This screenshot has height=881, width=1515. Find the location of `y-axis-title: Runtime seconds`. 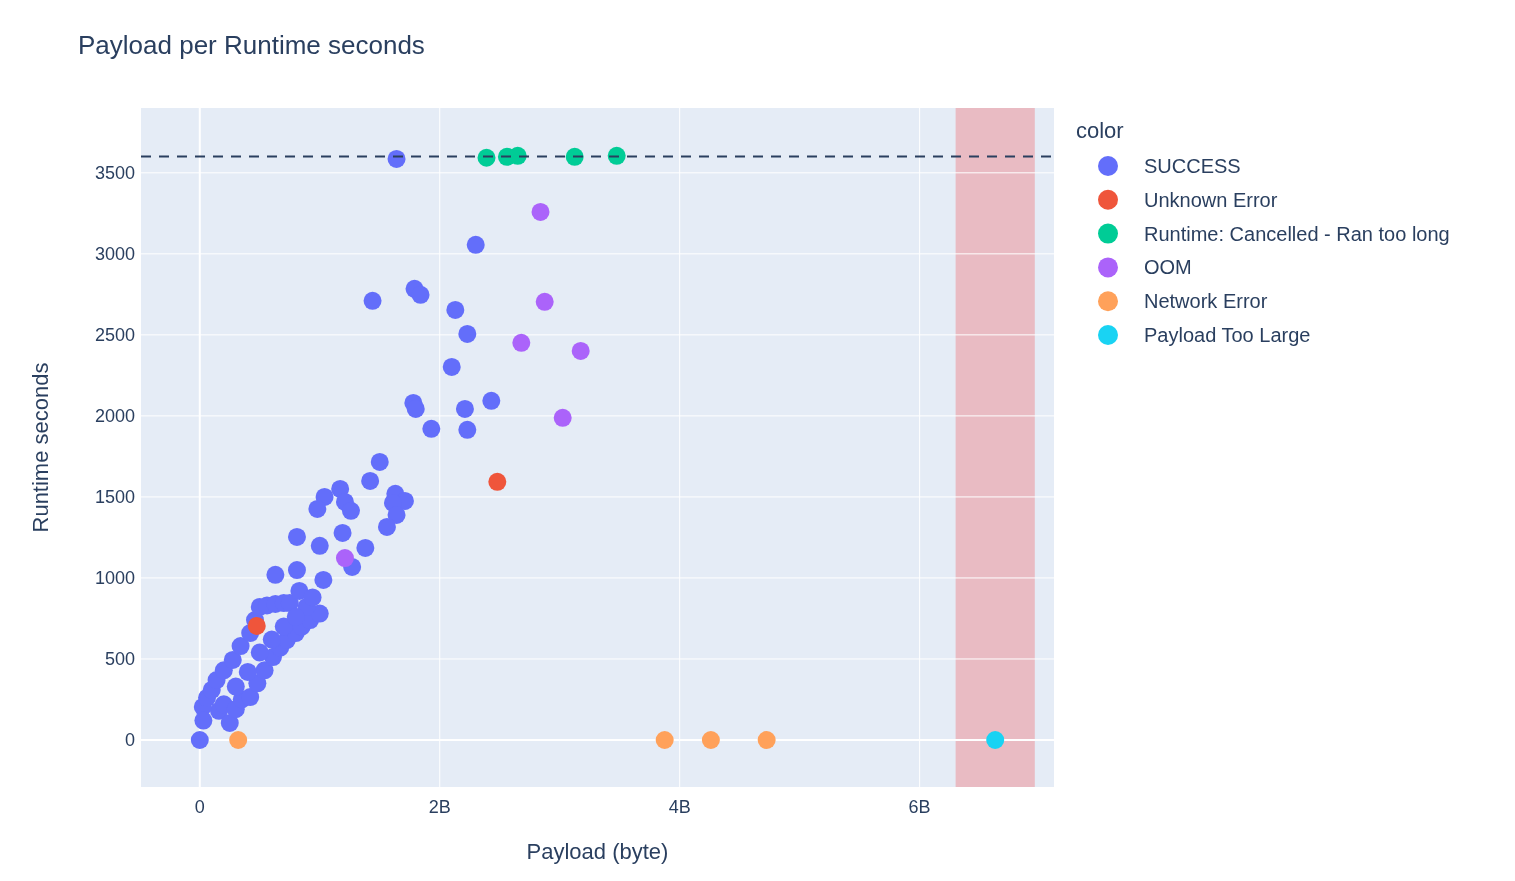

y-axis-title: Runtime seconds is located at coordinates (40, 447).